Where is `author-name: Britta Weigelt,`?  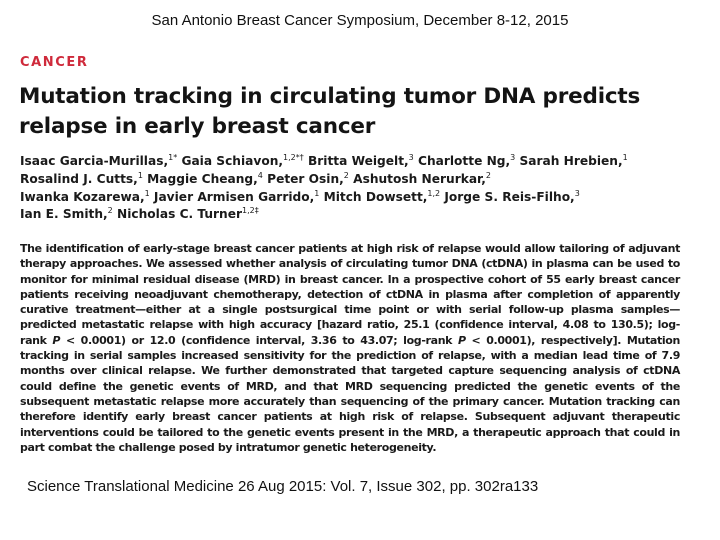
author-name: Britta Weigelt, is located at coordinates (358, 161).